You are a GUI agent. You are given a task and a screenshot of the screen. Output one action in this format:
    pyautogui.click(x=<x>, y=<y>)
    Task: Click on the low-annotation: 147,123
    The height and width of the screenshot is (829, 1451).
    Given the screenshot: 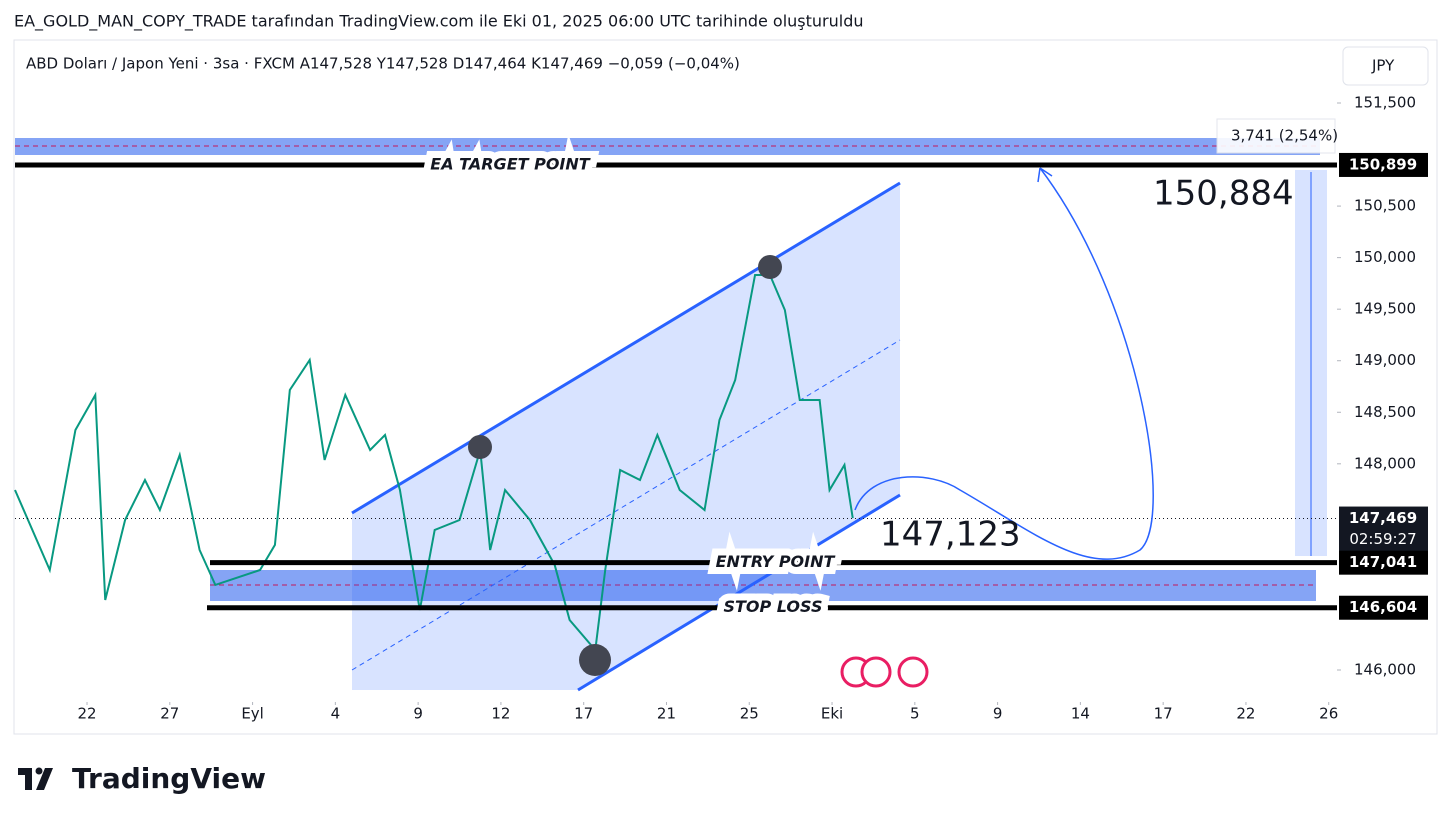 What is the action you would take?
    pyautogui.click(x=950, y=535)
    